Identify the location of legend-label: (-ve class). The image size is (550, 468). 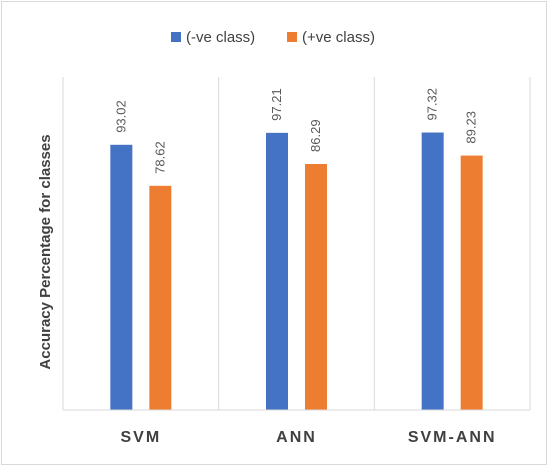
(220, 37).